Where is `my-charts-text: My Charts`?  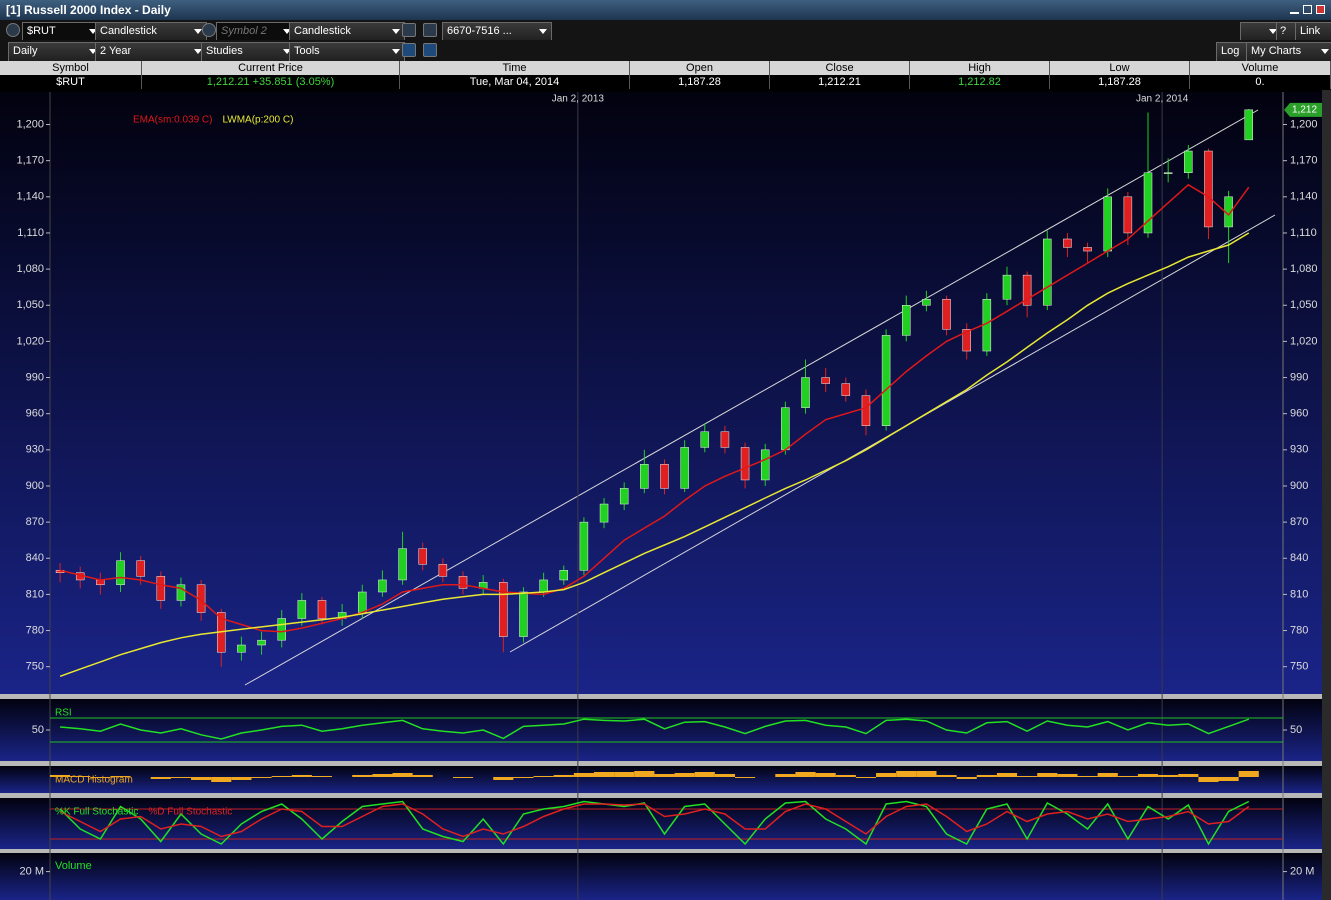
my-charts-text: My Charts is located at coordinates (1276, 51).